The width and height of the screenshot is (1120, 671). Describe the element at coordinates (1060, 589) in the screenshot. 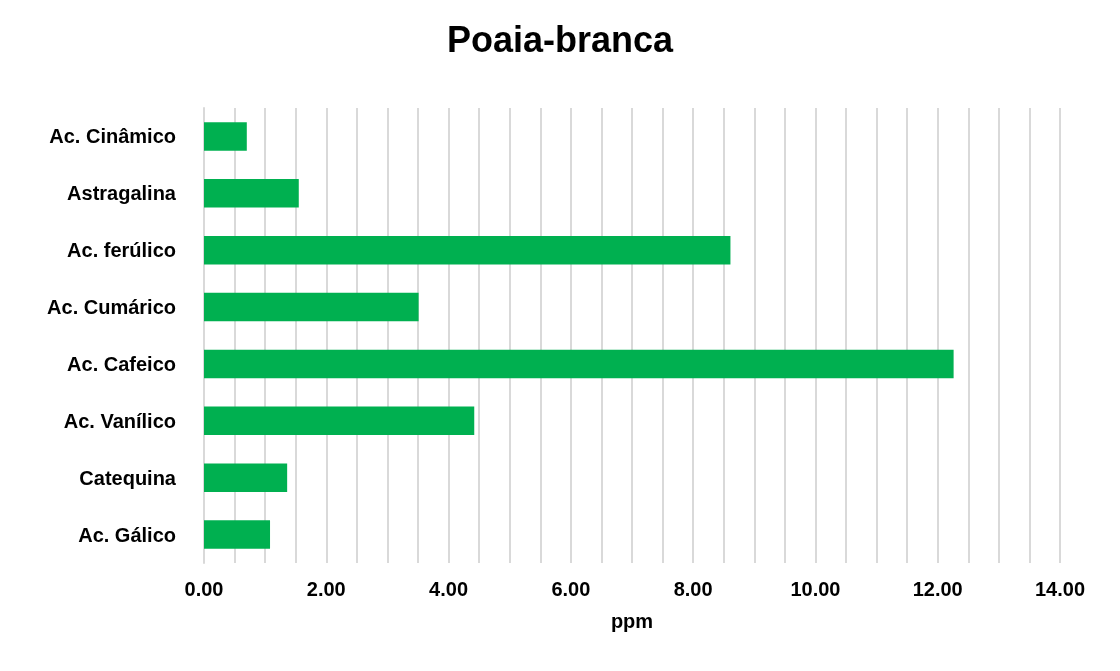

I see `x-tick-label: 14.00` at that location.